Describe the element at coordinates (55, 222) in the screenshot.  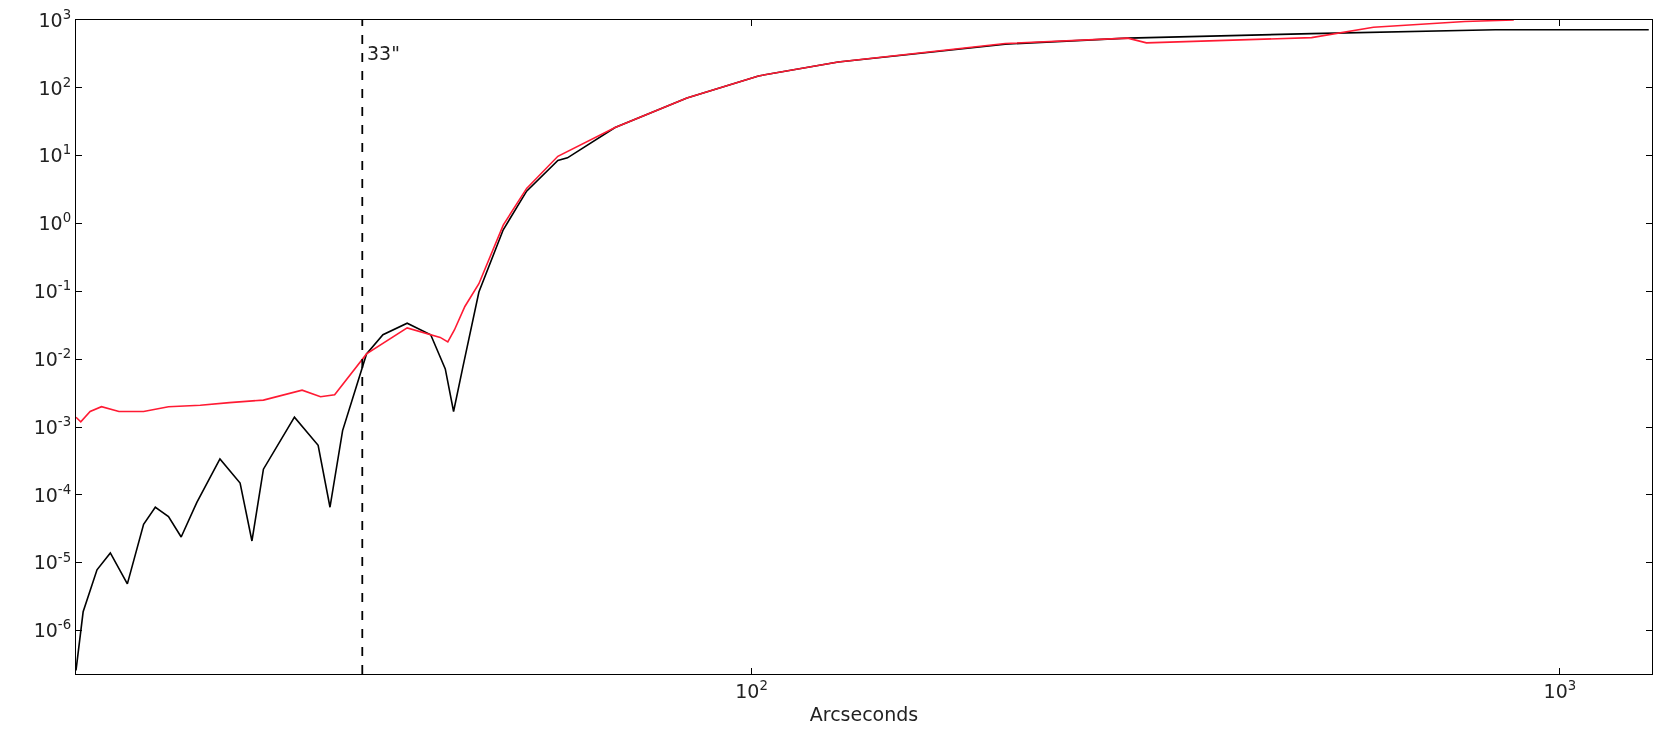
I see `y-tick-label: 10$^{0}$` at that location.